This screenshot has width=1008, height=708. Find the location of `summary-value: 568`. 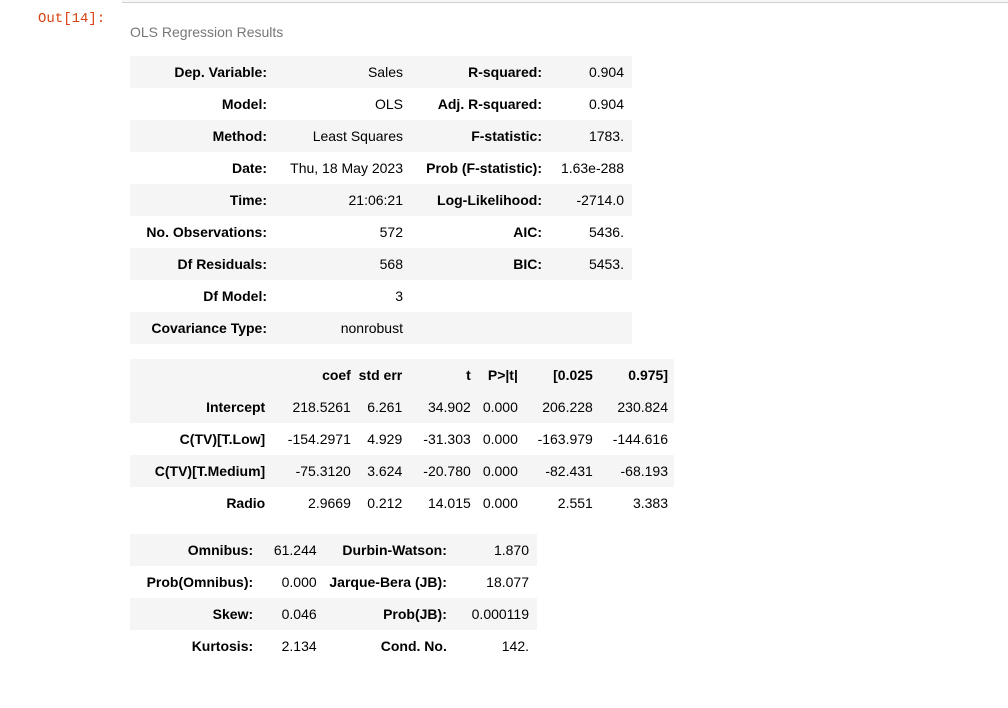

summary-value: 568 is located at coordinates (391, 264).